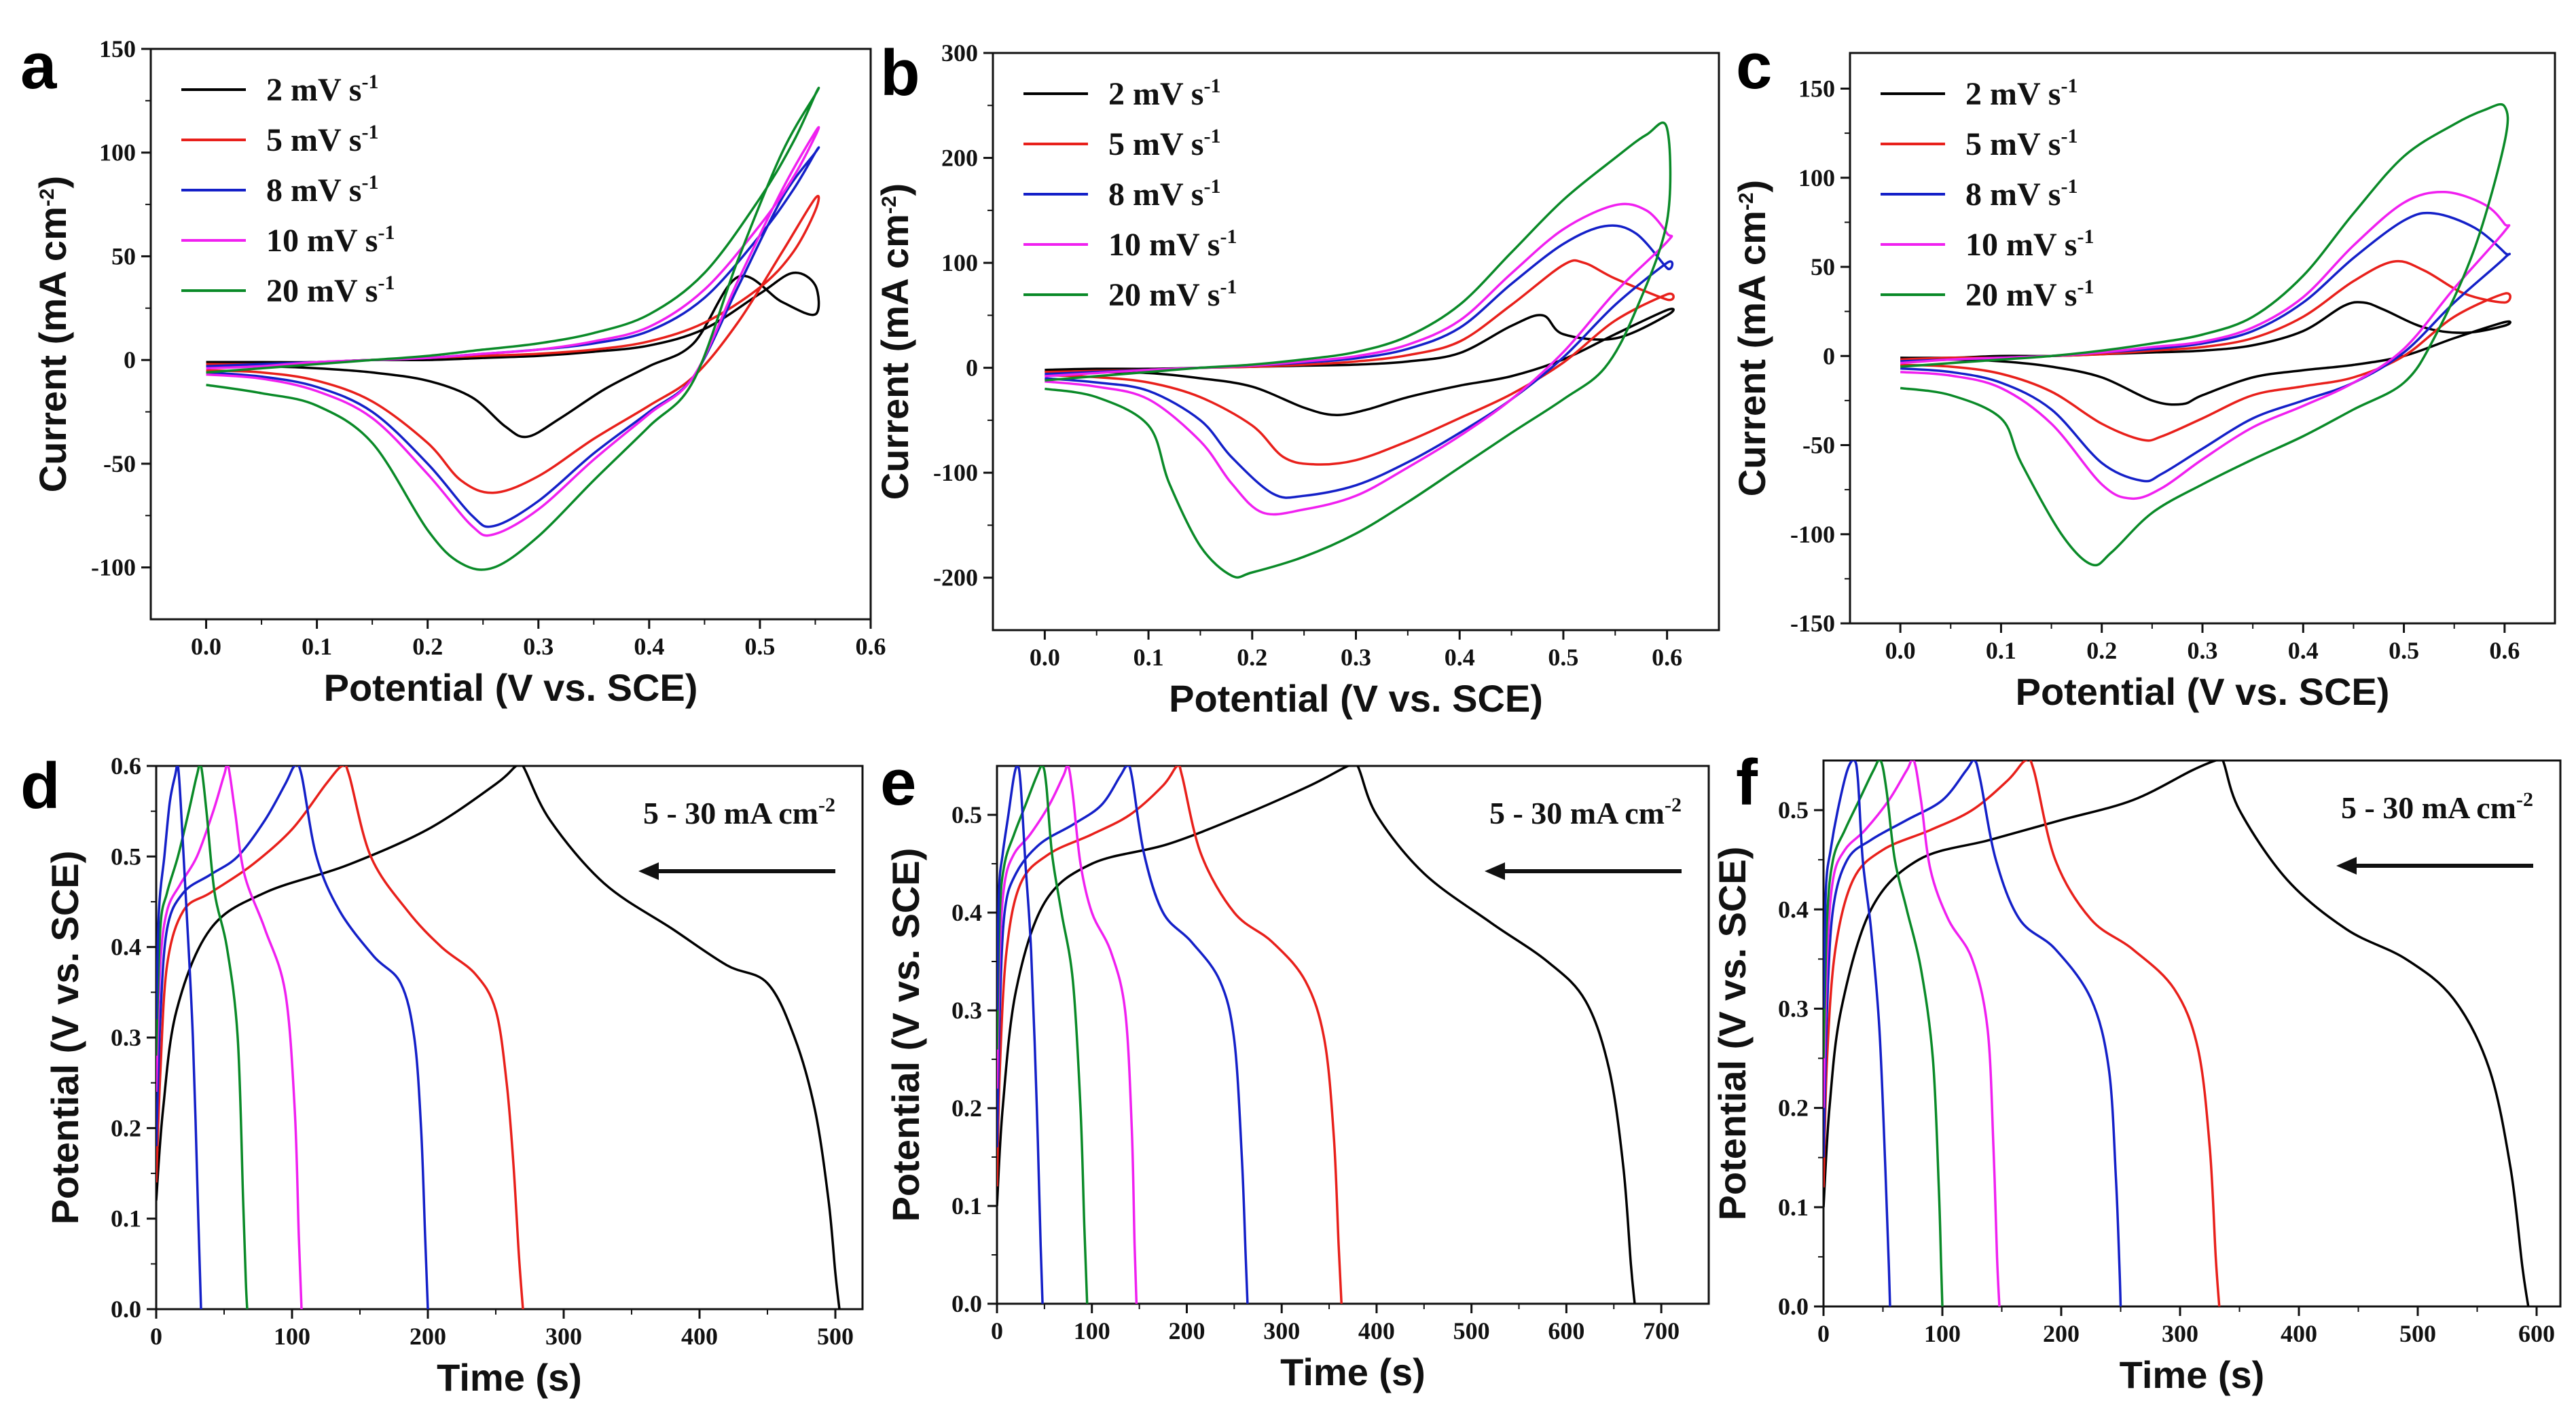 The height and width of the screenshot is (1428, 2576). Describe the element at coordinates (1495, 871) in the screenshot. I see `arrow-head-icon` at that location.